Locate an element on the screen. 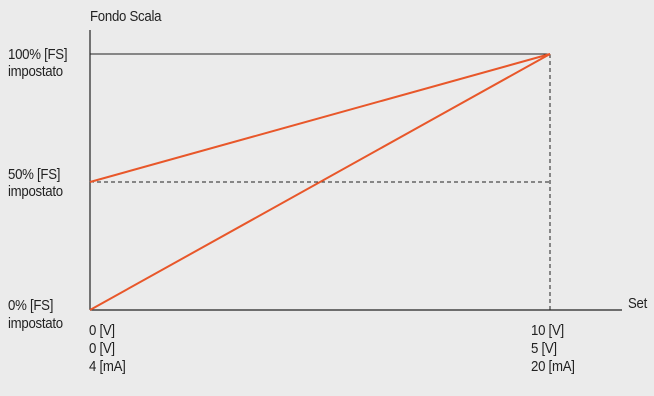 The image size is (654, 396). x-tick-label-100-line1: 10 [V] is located at coordinates (547, 330).